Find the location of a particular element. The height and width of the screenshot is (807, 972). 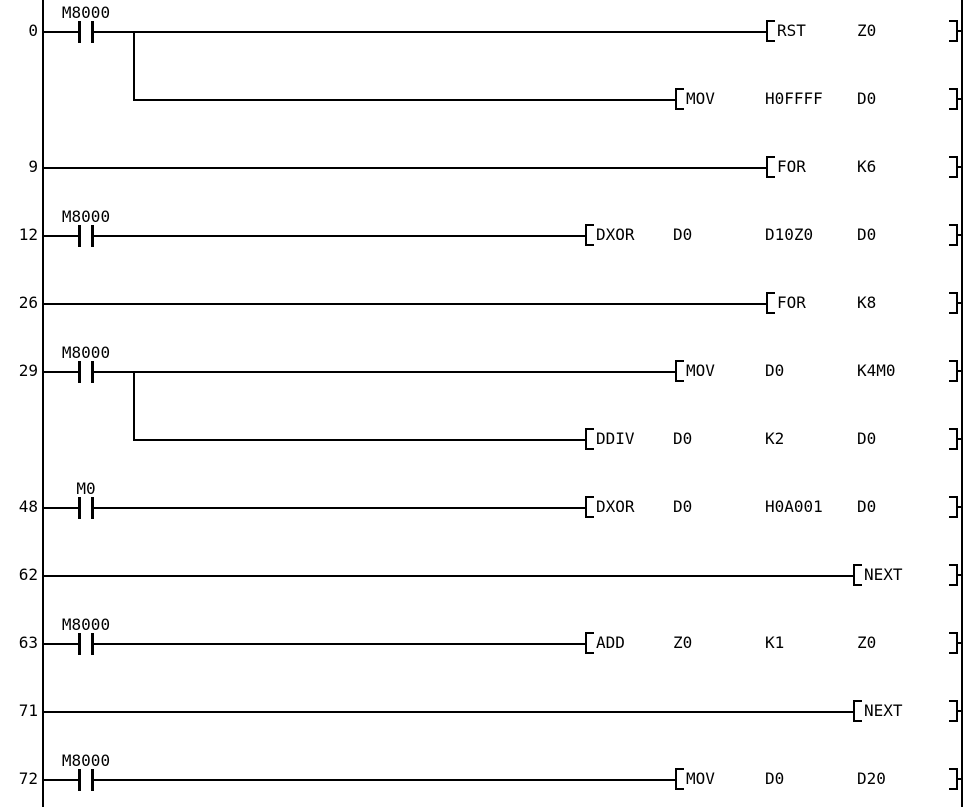

instruction-operand: K2 is located at coordinates (775, 438).